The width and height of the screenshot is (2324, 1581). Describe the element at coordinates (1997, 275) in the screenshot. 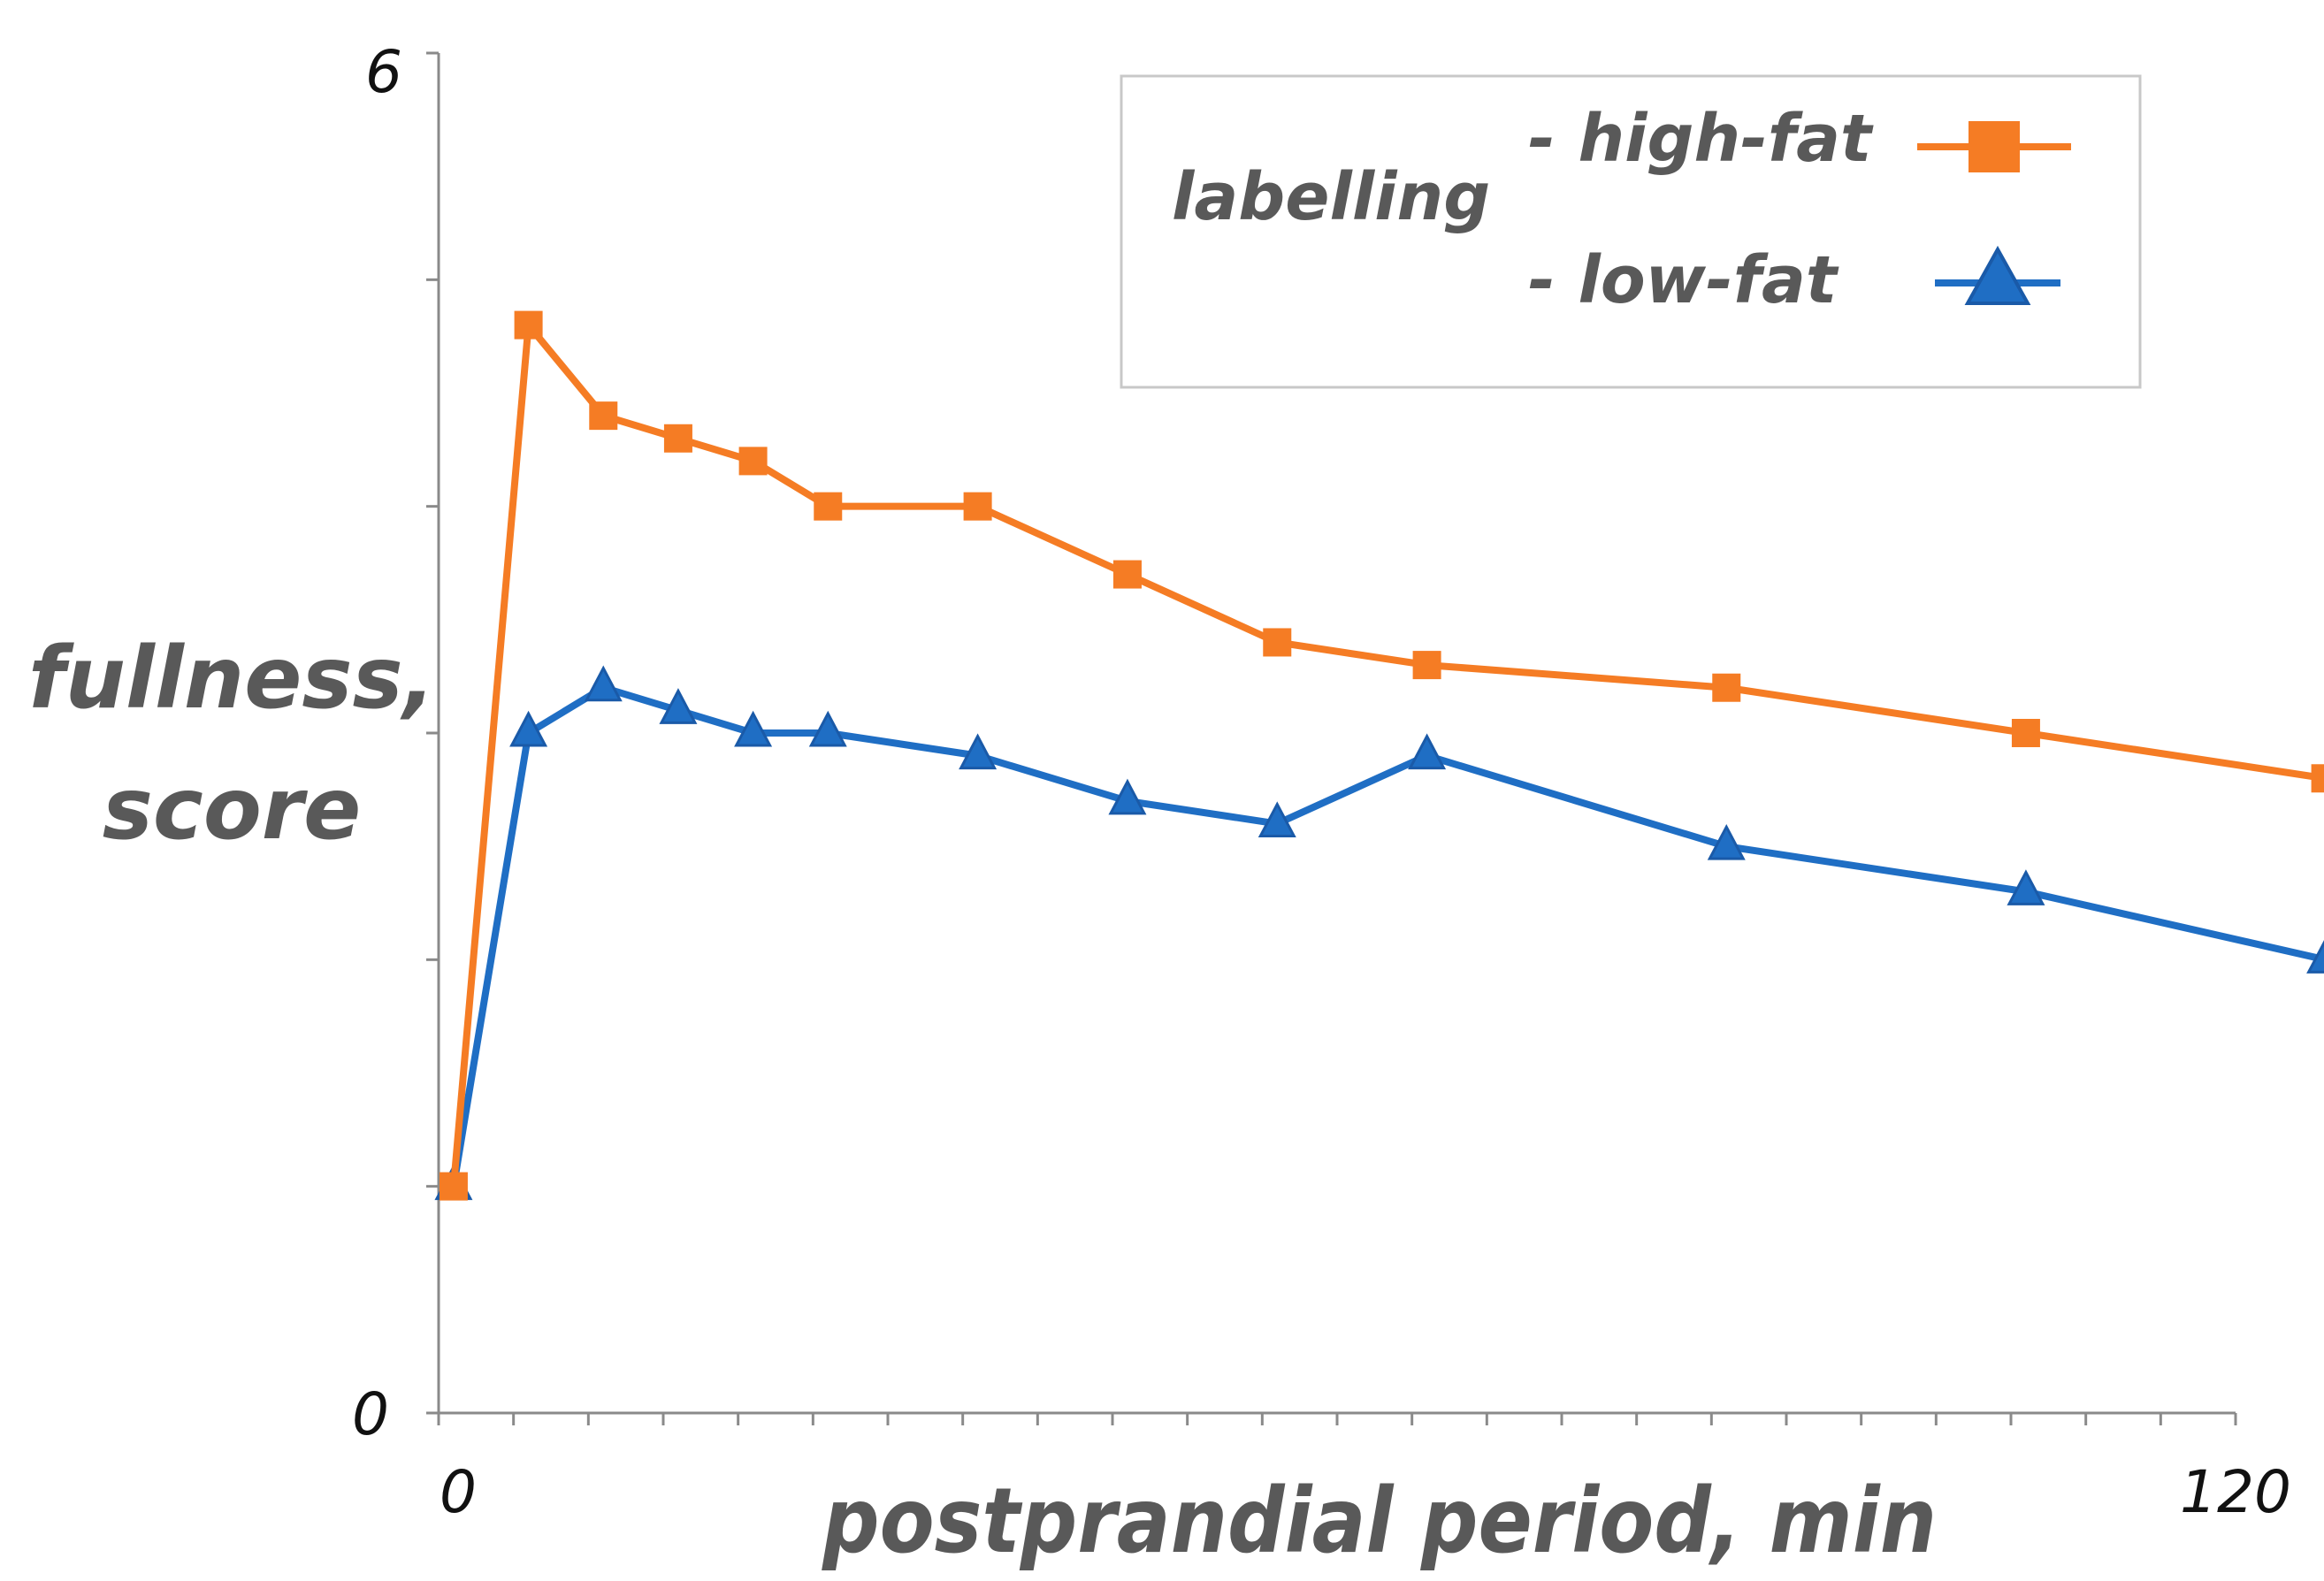

I see `legend-marker-low-fat` at that location.